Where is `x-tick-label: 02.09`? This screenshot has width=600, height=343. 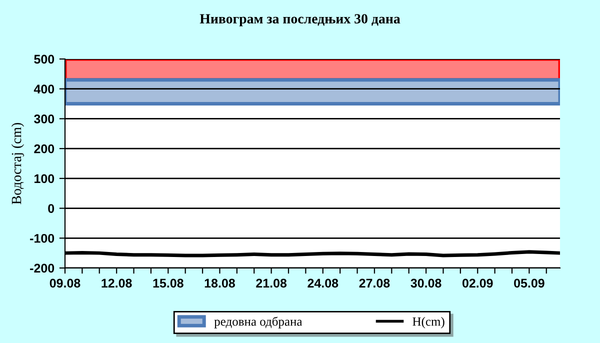
x-tick-label: 02.09 is located at coordinates (477, 283).